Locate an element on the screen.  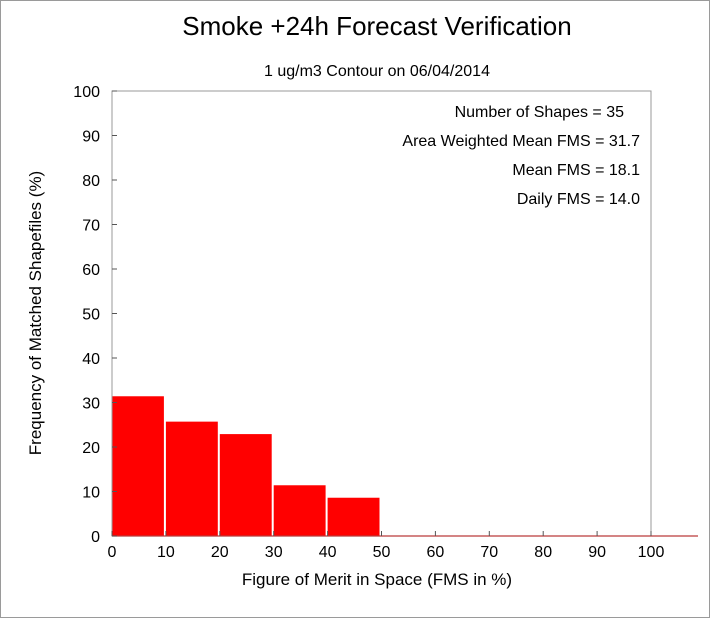
y-tick-label: 60 is located at coordinates (91, 270).